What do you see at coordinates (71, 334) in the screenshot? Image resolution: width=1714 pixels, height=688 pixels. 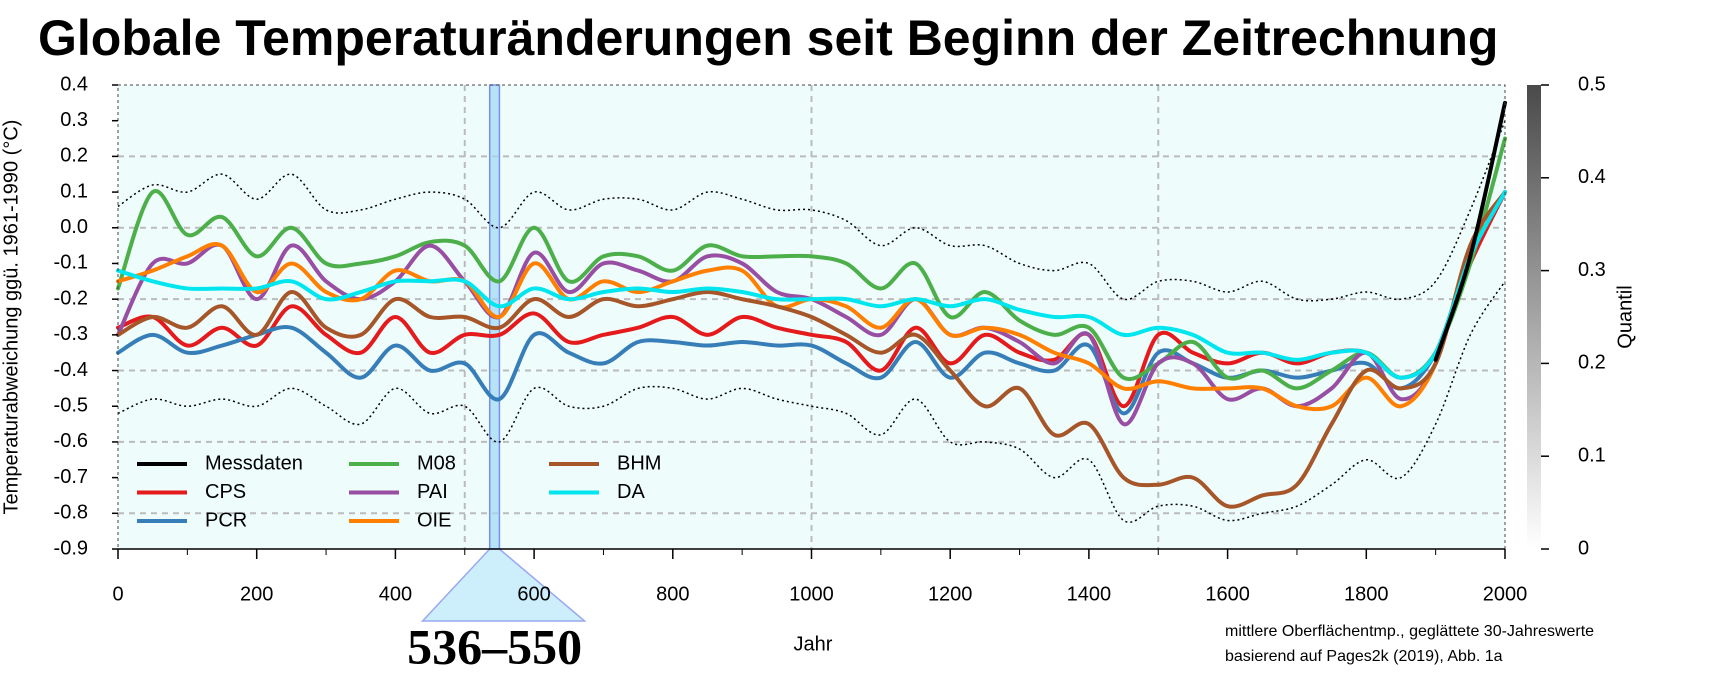 I see `y-tick-label: -0.3` at bounding box center [71, 334].